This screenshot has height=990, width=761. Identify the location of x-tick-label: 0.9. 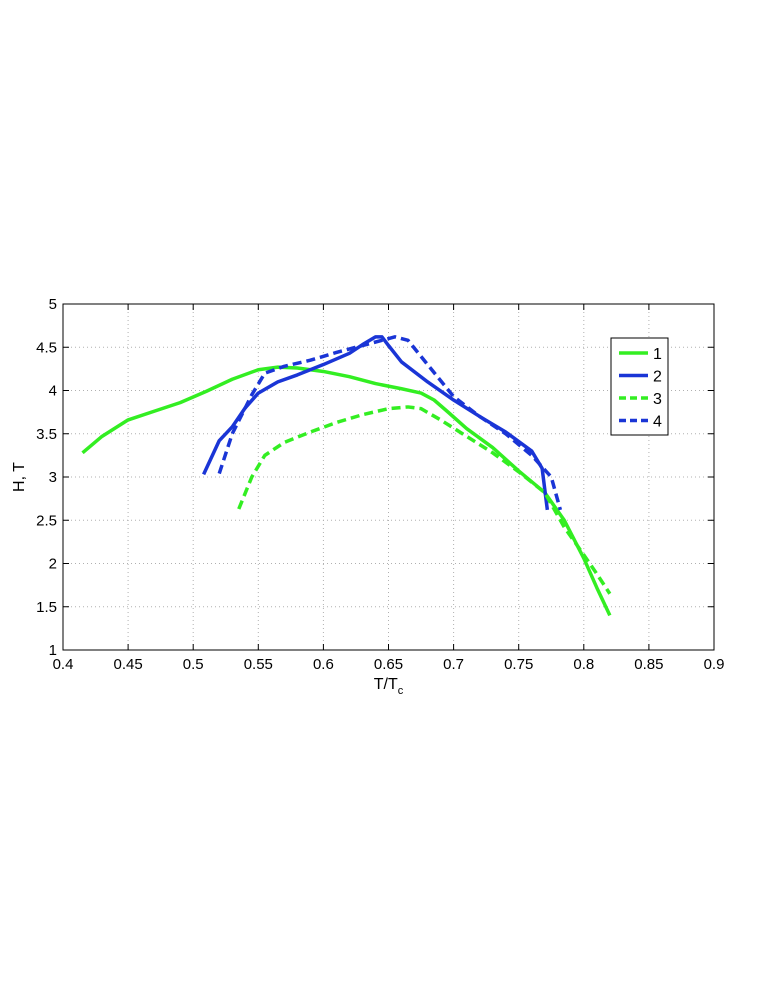
(714, 664).